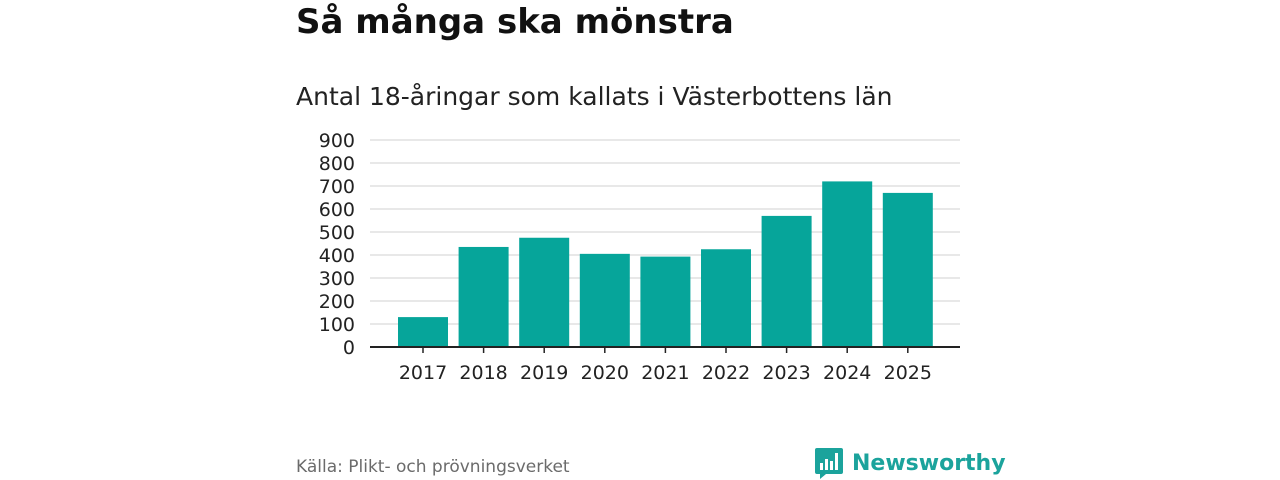 This screenshot has height=480, width=1280. I want to click on source-note: Källa: Plikt- och prövningsverket, so click(433, 467).